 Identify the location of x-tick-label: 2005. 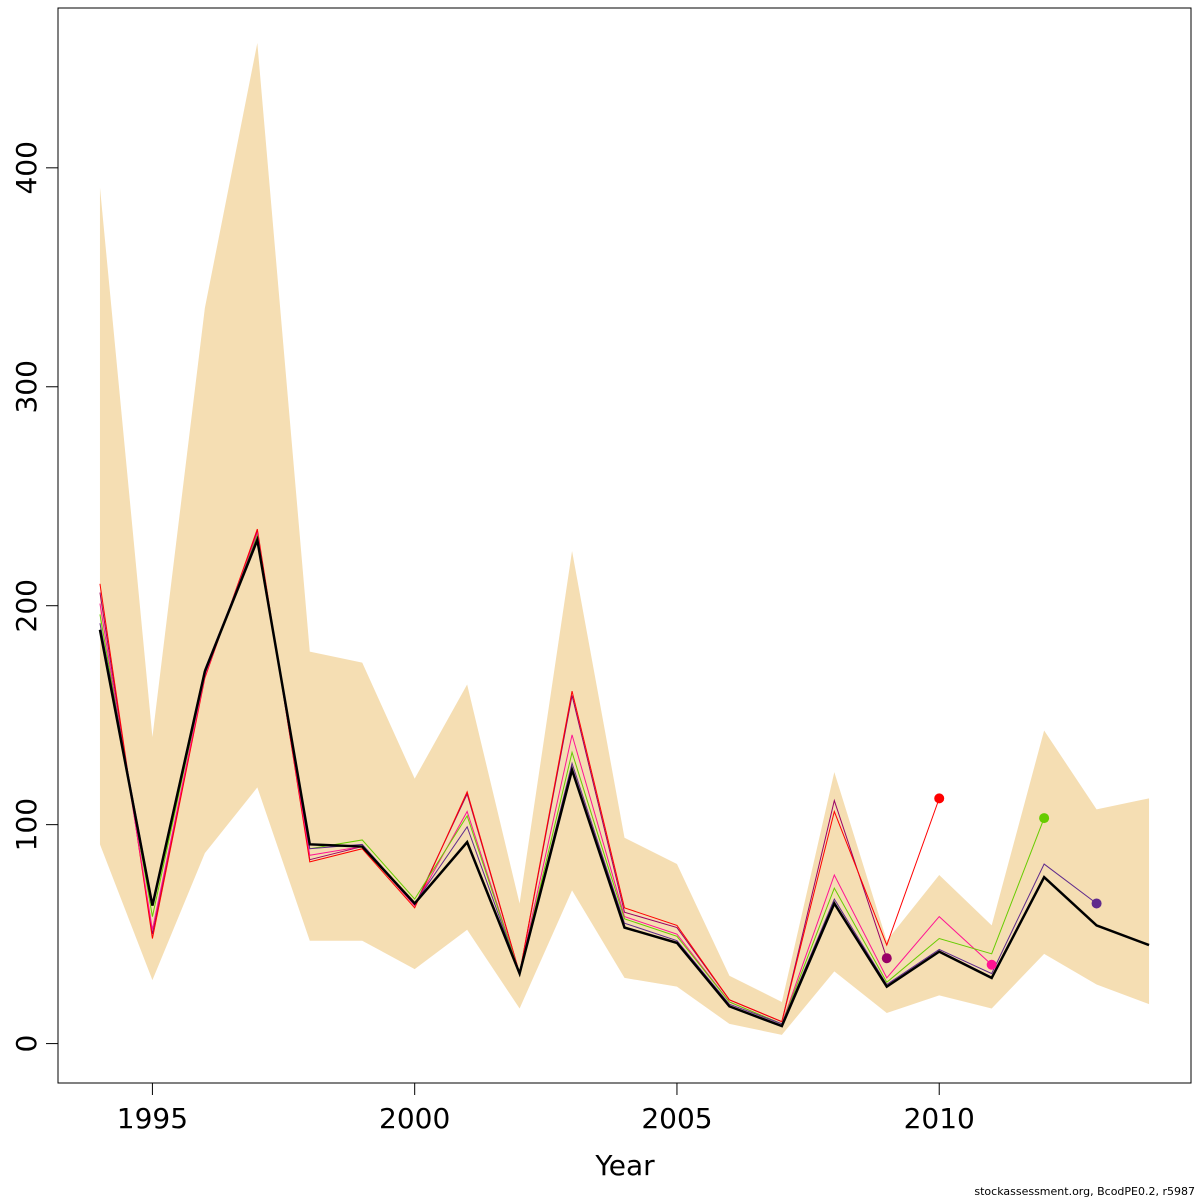
(676, 1118).